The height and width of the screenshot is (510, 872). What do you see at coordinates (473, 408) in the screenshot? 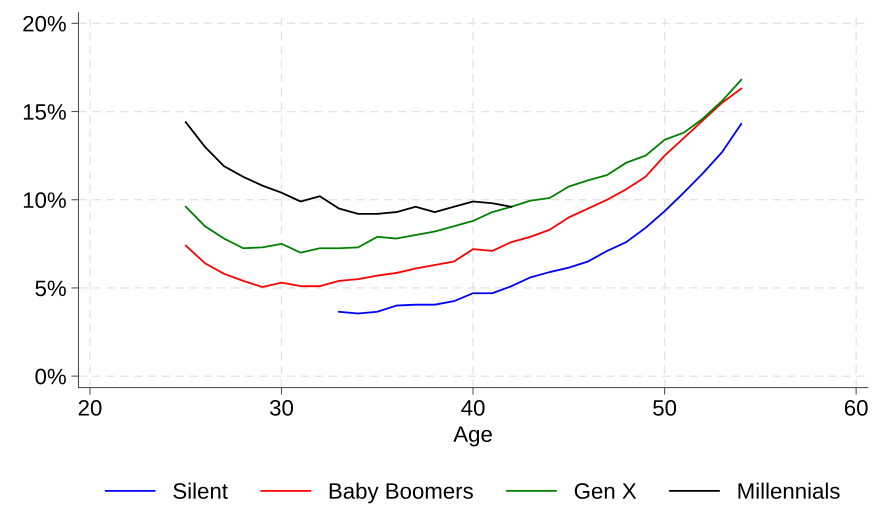
I see `x-tick-label: 40` at bounding box center [473, 408].